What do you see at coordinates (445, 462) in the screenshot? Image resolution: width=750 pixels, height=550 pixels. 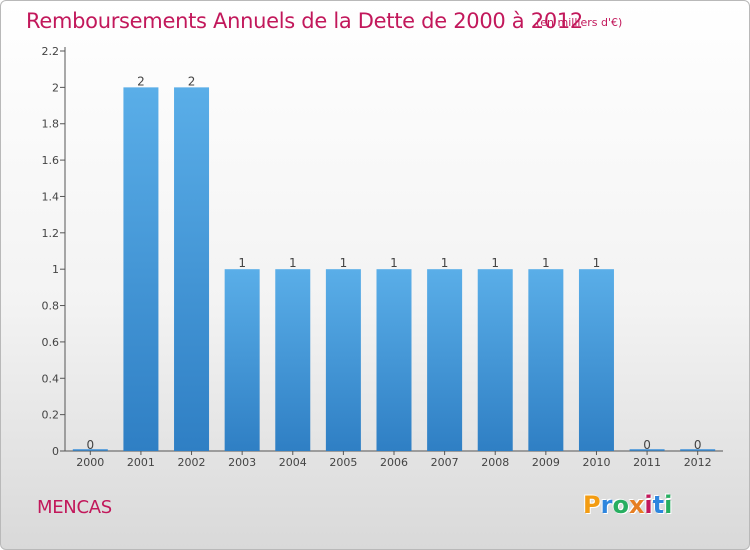 I see `x-tick-label: 2007` at bounding box center [445, 462].